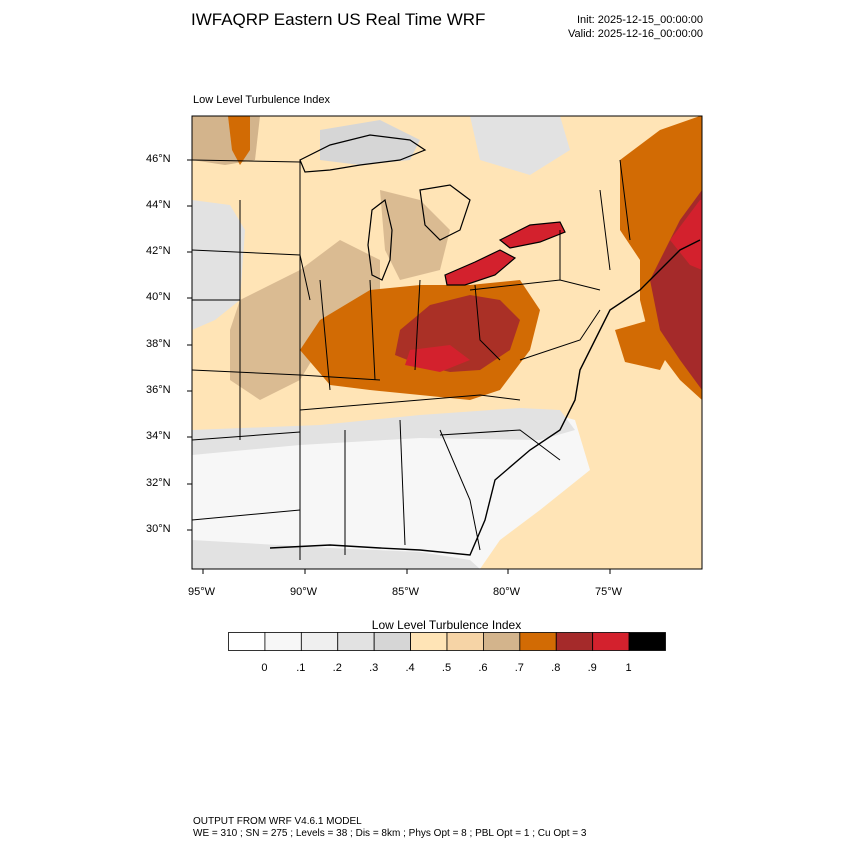 The image size is (850, 850). What do you see at coordinates (201, 592) in the screenshot?
I see `lon-label-95: 95°W` at bounding box center [201, 592].